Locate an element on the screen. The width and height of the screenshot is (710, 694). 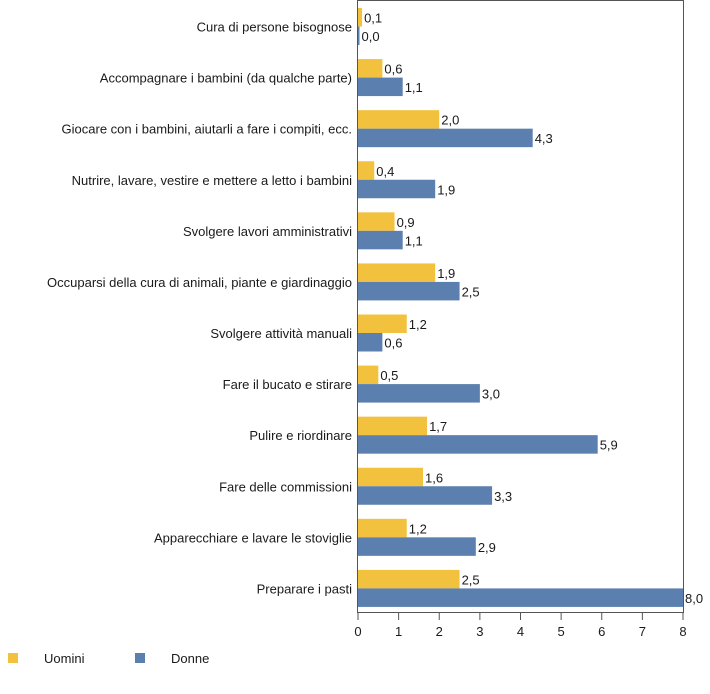
value-label: 3,3 is located at coordinates (503, 496).